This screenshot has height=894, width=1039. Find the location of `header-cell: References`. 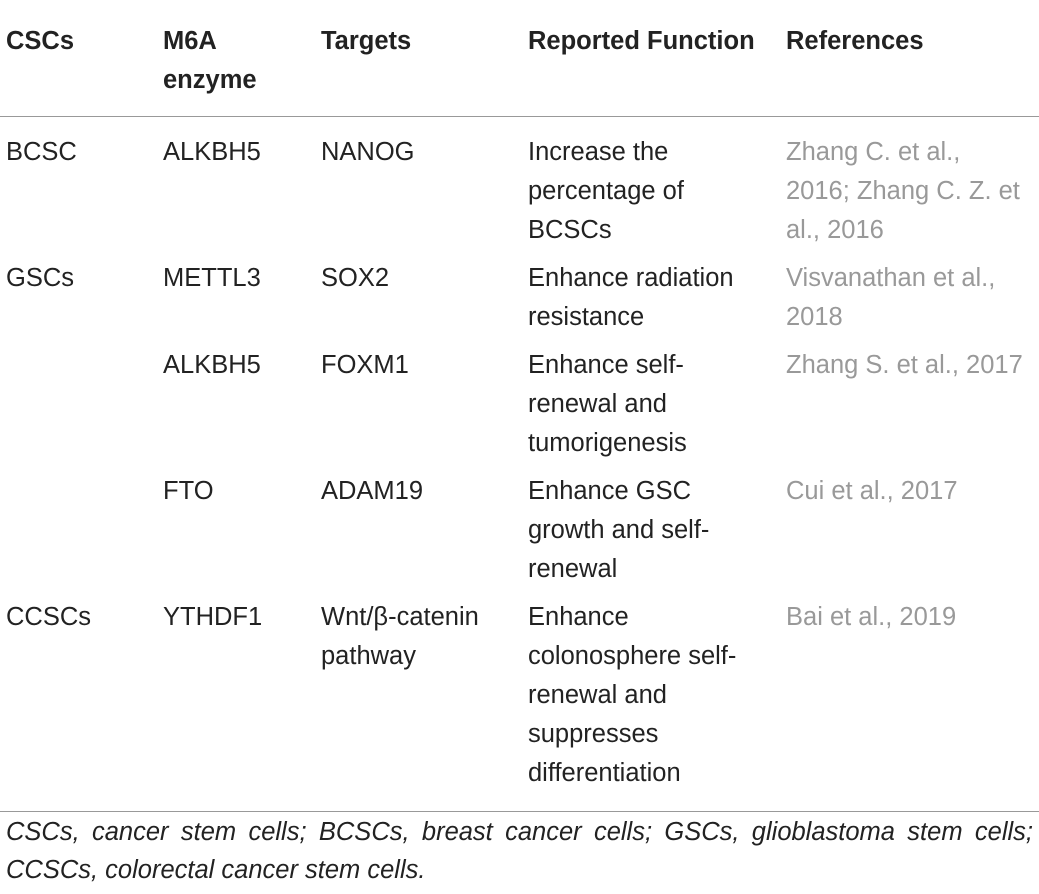

header-cell: References is located at coordinates (909, 58).